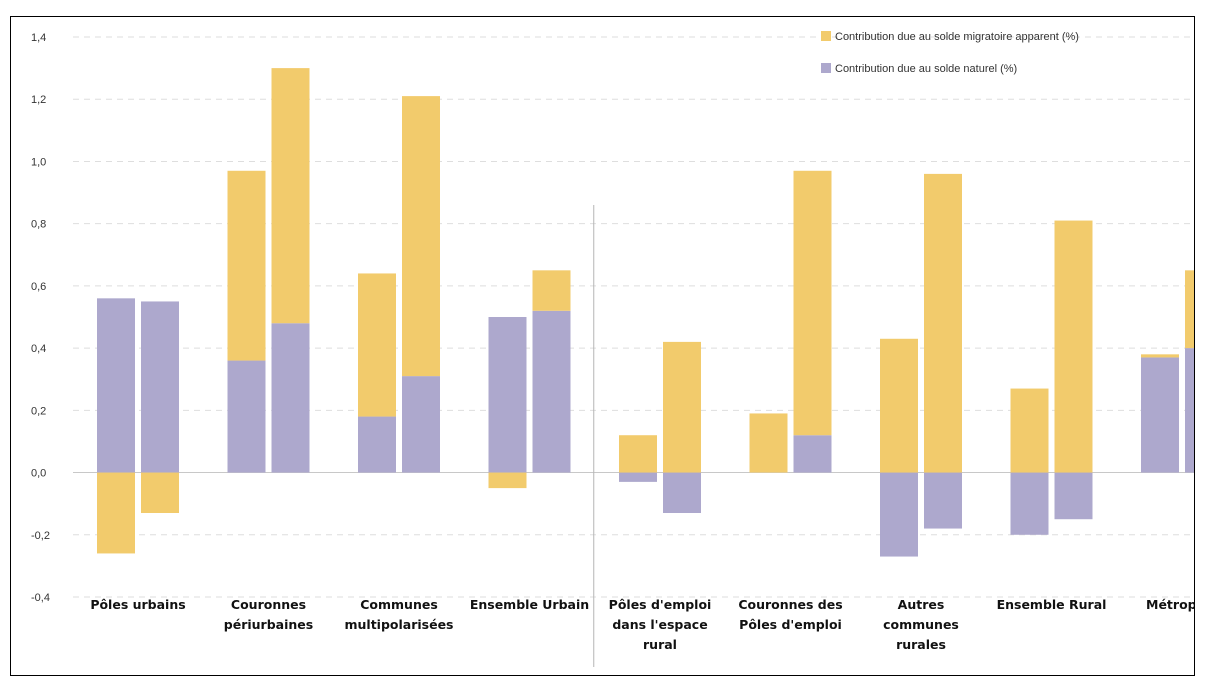  I want to click on category-label: Ensemble Rural, so click(1052, 604).